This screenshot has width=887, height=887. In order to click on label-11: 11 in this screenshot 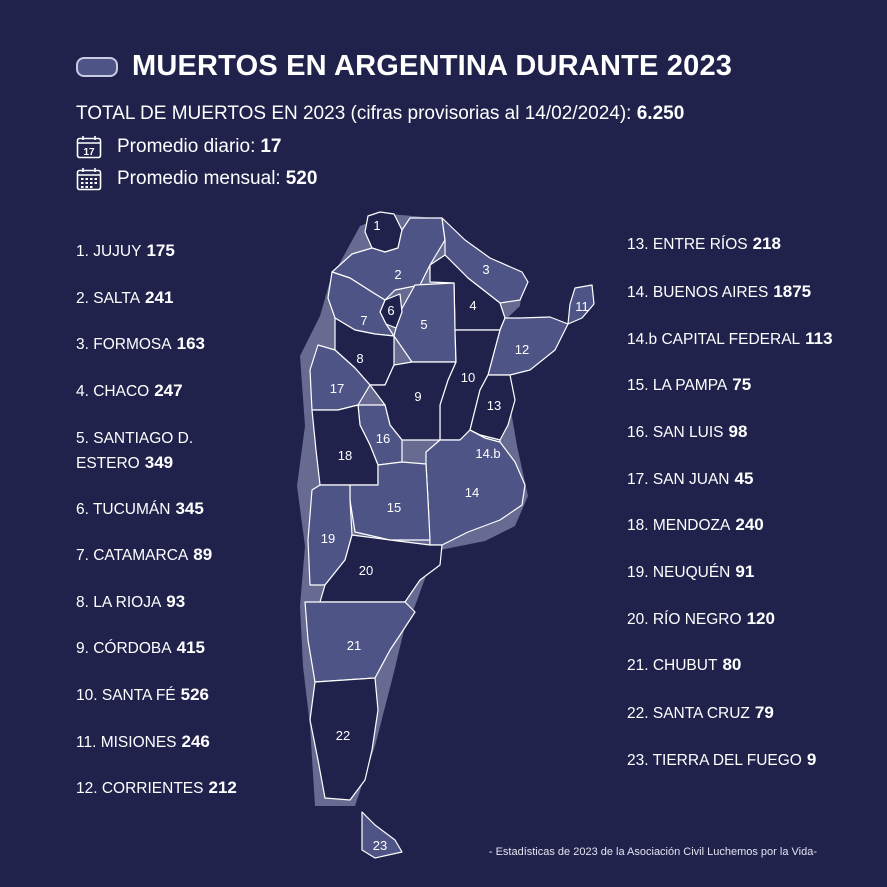, I will do `click(582, 306)`.